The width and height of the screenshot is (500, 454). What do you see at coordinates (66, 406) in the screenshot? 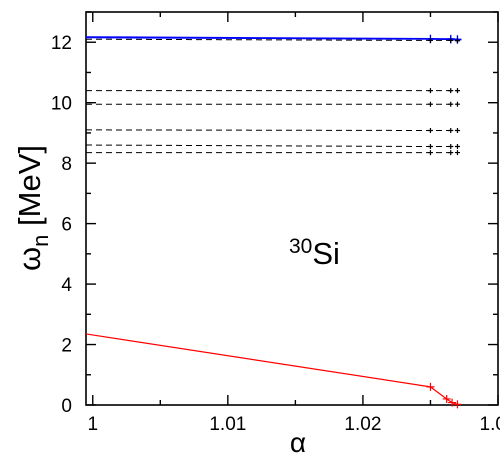
I see `y-tick-label: 0` at bounding box center [66, 406].